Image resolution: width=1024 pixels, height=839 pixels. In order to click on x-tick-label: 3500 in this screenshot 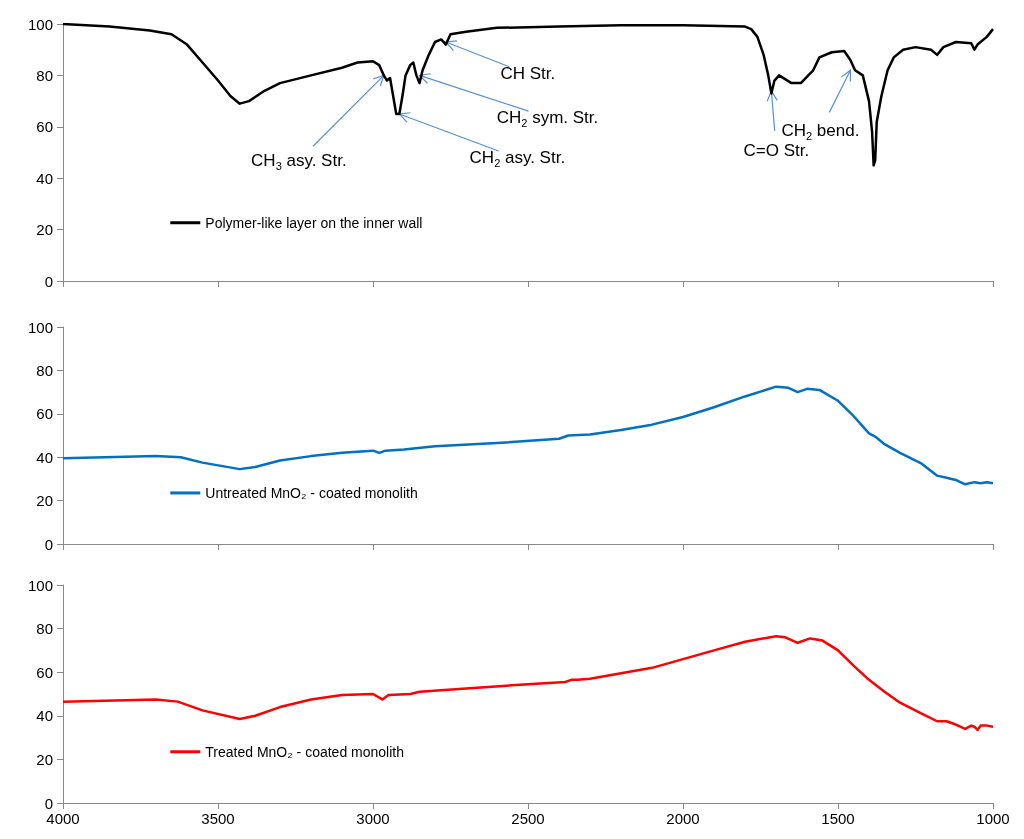, I will do `click(218, 818)`.